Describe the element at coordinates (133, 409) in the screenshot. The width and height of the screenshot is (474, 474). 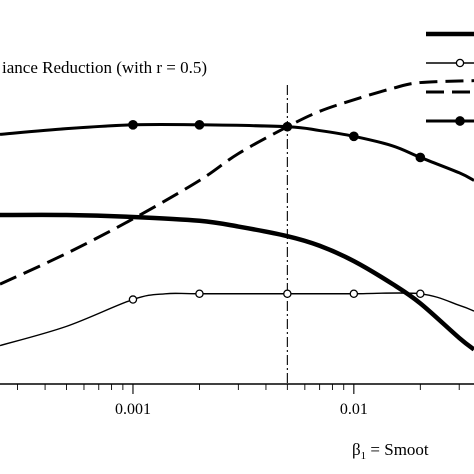
I see `x-tick-label-1: 0.001` at that location.